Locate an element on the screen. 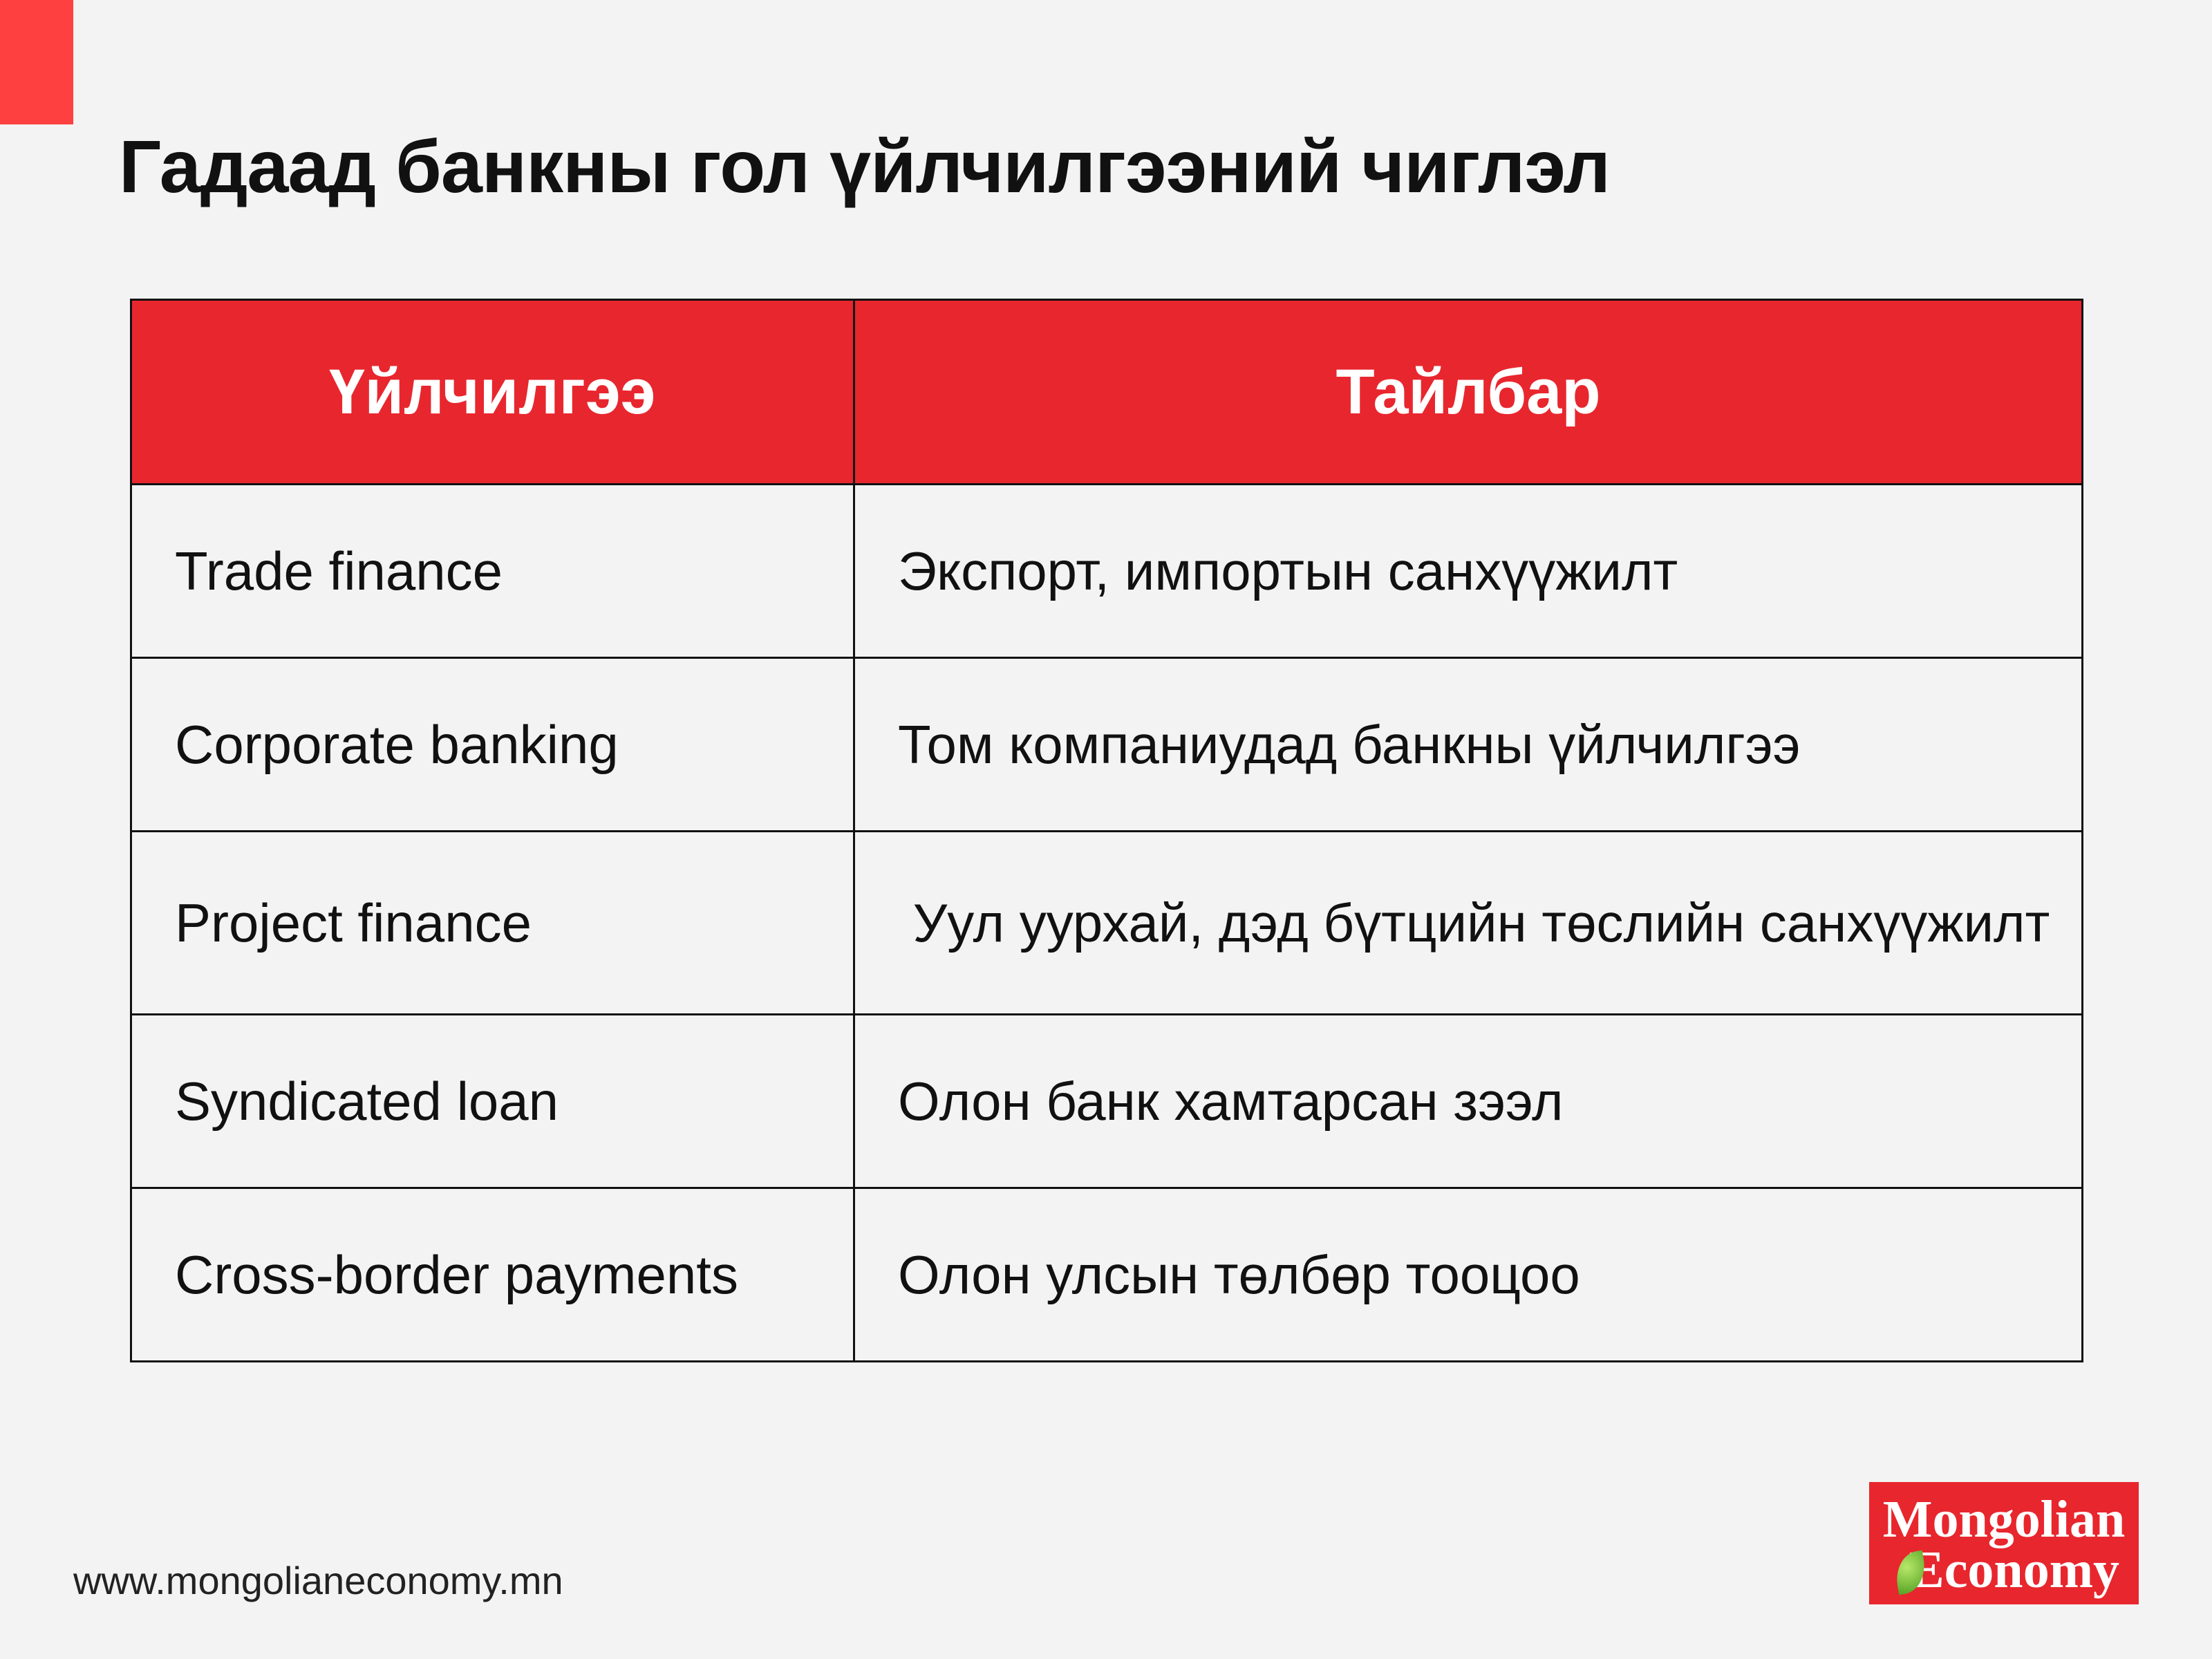  table-header: Үйлчилгээ Тайлбар is located at coordinates (1106, 392).